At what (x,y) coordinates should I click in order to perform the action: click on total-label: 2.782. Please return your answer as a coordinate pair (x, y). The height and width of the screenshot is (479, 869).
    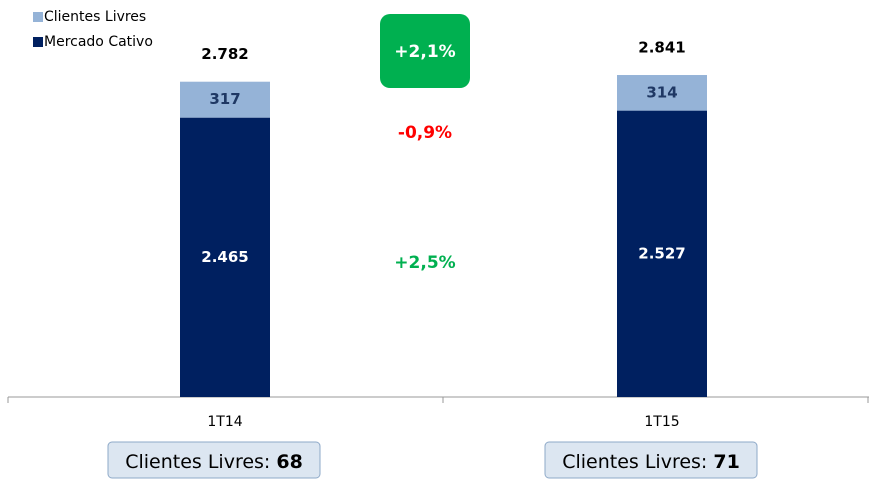
    Looking at the image, I should click on (224, 54).